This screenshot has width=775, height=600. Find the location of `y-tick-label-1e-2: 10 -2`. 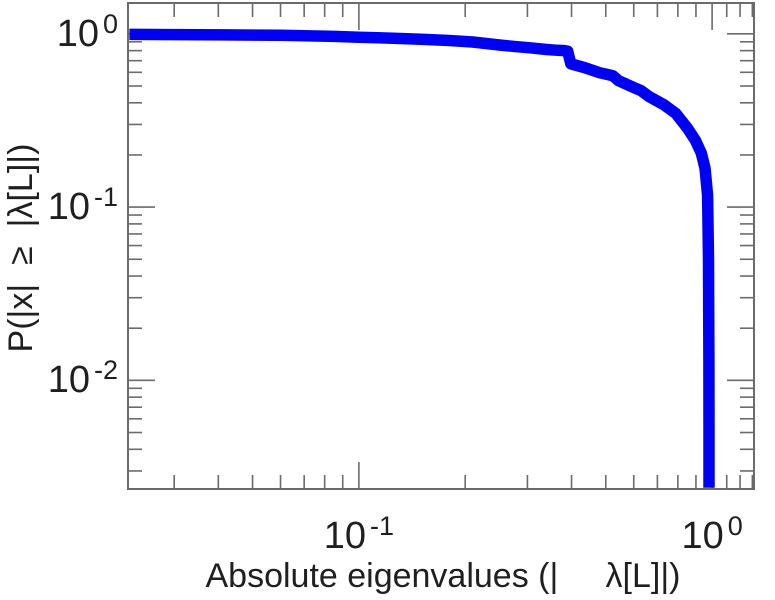

y-tick-label-1e-2: 10 -2 is located at coordinates (82, 379).